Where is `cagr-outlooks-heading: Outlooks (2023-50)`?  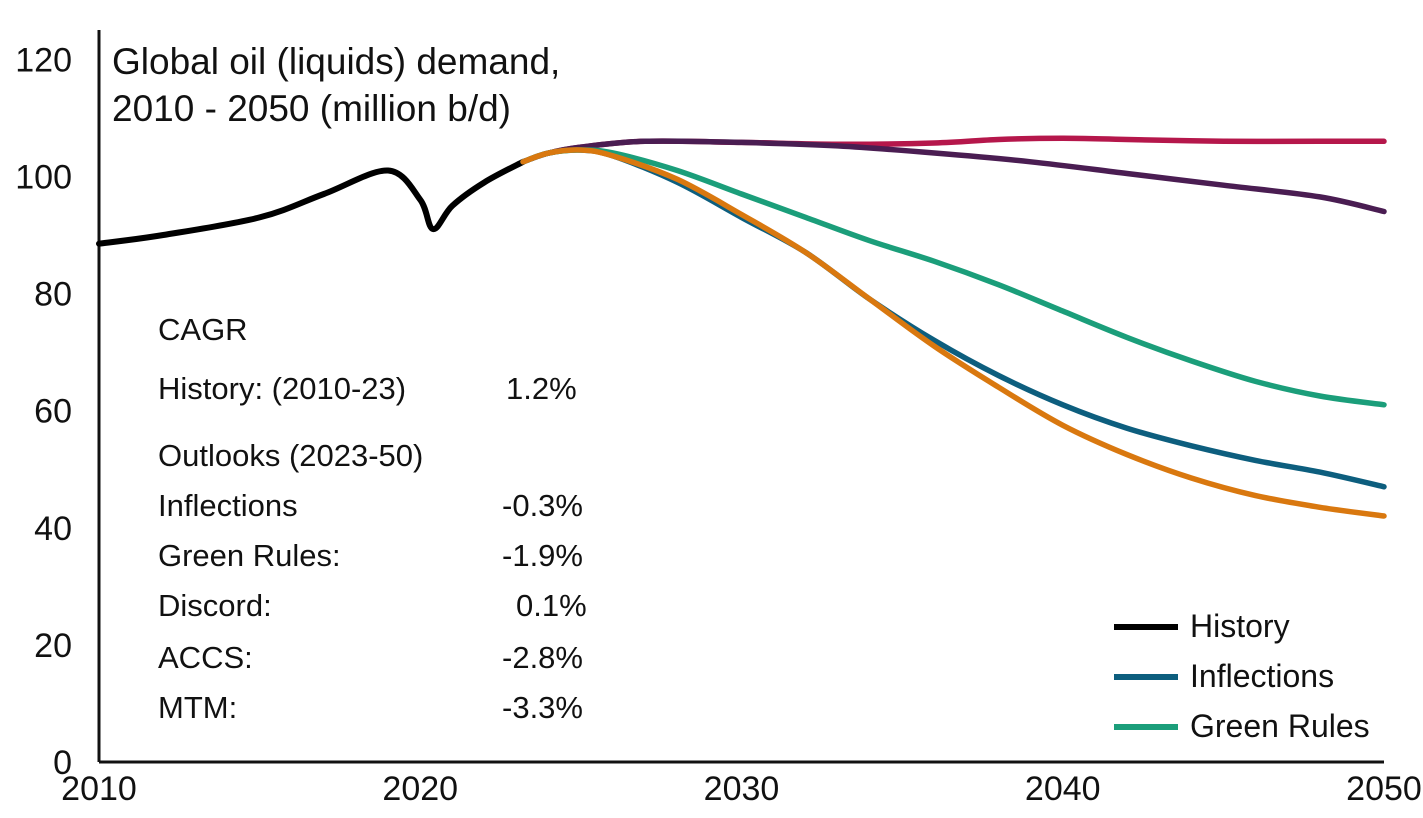
cagr-outlooks-heading: Outlooks (2023-50) is located at coordinates (291, 455).